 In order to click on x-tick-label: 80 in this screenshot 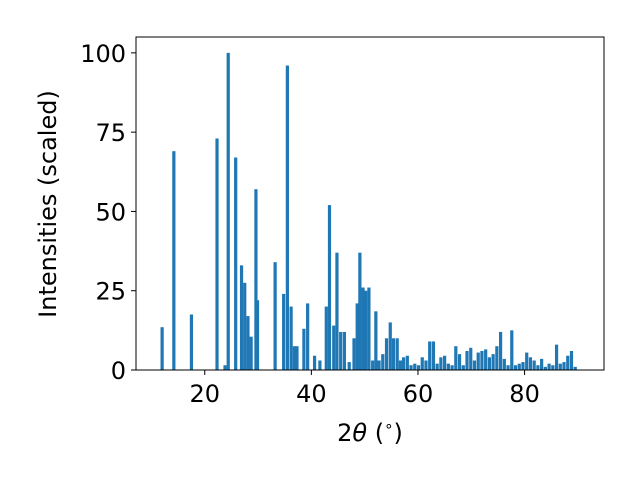, I will do `click(524, 394)`.